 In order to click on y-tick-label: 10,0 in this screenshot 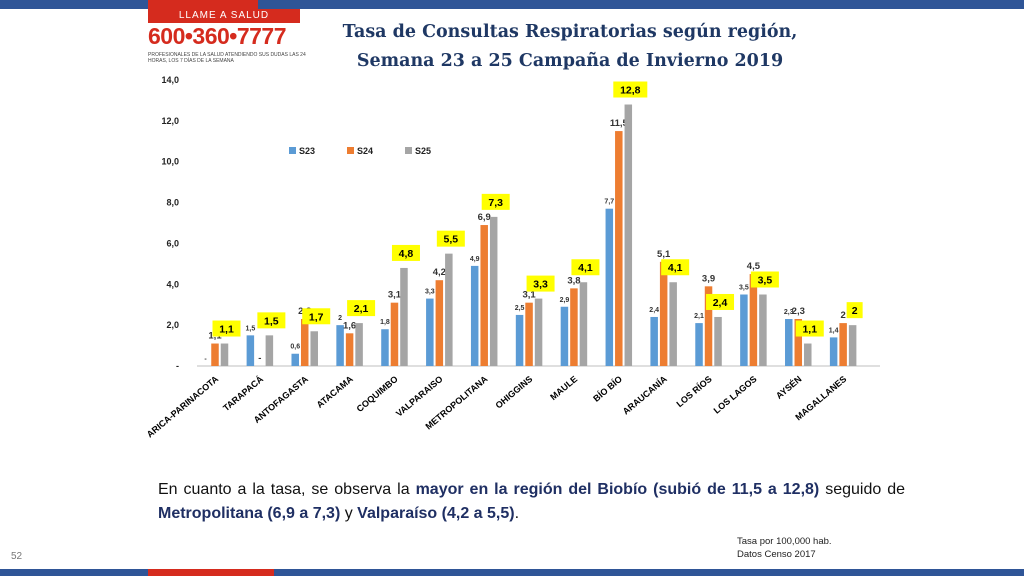, I will do `click(170, 162)`.